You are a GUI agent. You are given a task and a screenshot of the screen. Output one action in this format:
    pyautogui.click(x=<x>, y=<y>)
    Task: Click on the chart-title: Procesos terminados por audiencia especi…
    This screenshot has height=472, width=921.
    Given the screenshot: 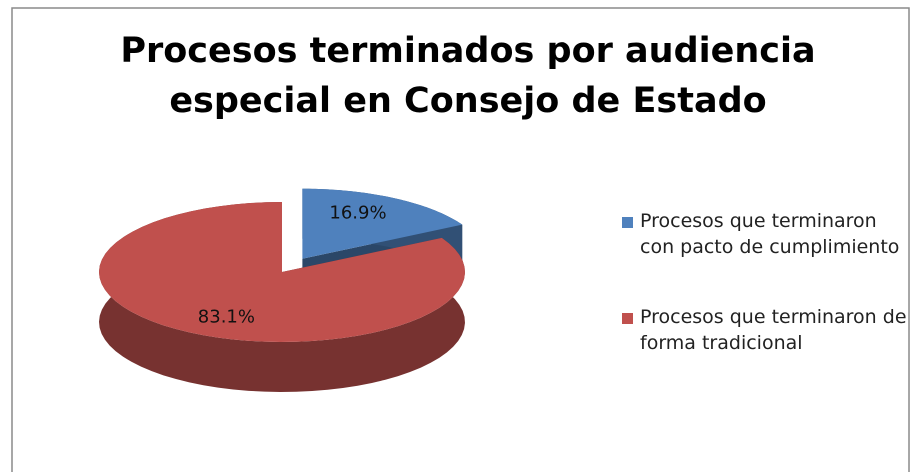 What is the action you would take?
    pyautogui.click(x=468, y=76)
    